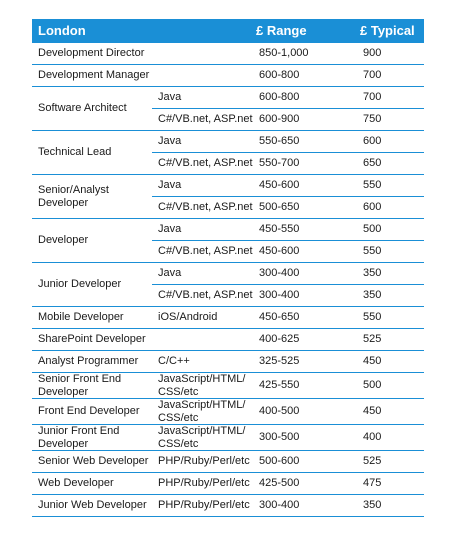 Image resolution: width=449 pixels, height=541 pixels. What do you see at coordinates (75, 152) in the screenshot?
I see `role-cell: Technical Lead` at bounding box center [75, 152].